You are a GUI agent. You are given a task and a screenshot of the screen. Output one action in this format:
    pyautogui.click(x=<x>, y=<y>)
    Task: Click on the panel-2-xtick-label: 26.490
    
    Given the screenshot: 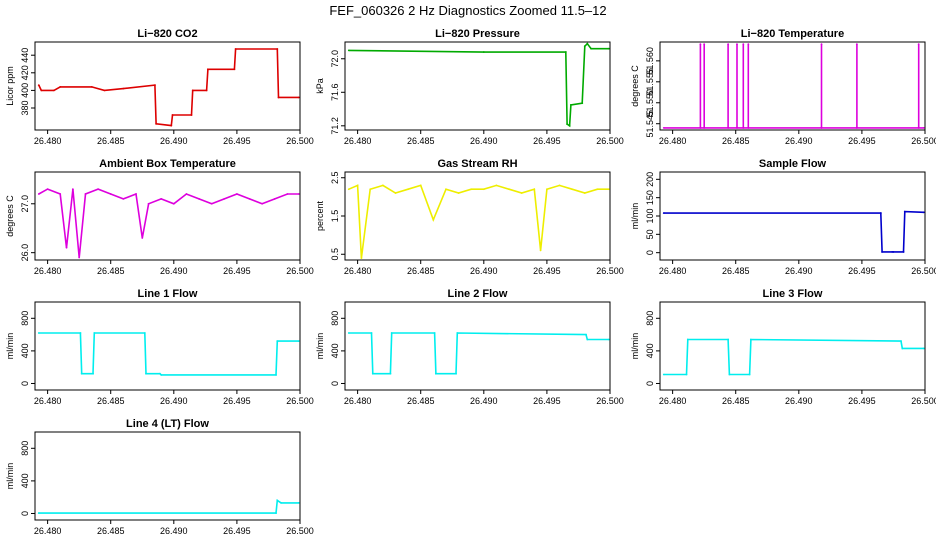 What is the action you would take?
    pyautogui.click(x=484, y=141)
    